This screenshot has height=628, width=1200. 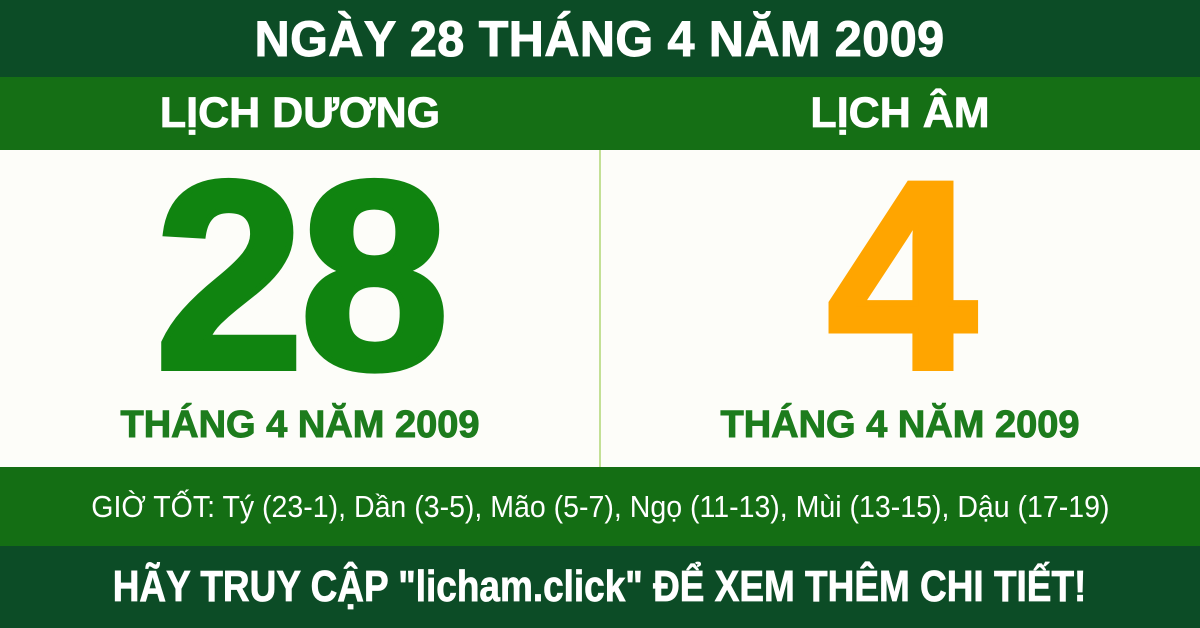 I want to click on solar-calendar-label: LỊCH DƯƠNG, so click(x=300, y=113).